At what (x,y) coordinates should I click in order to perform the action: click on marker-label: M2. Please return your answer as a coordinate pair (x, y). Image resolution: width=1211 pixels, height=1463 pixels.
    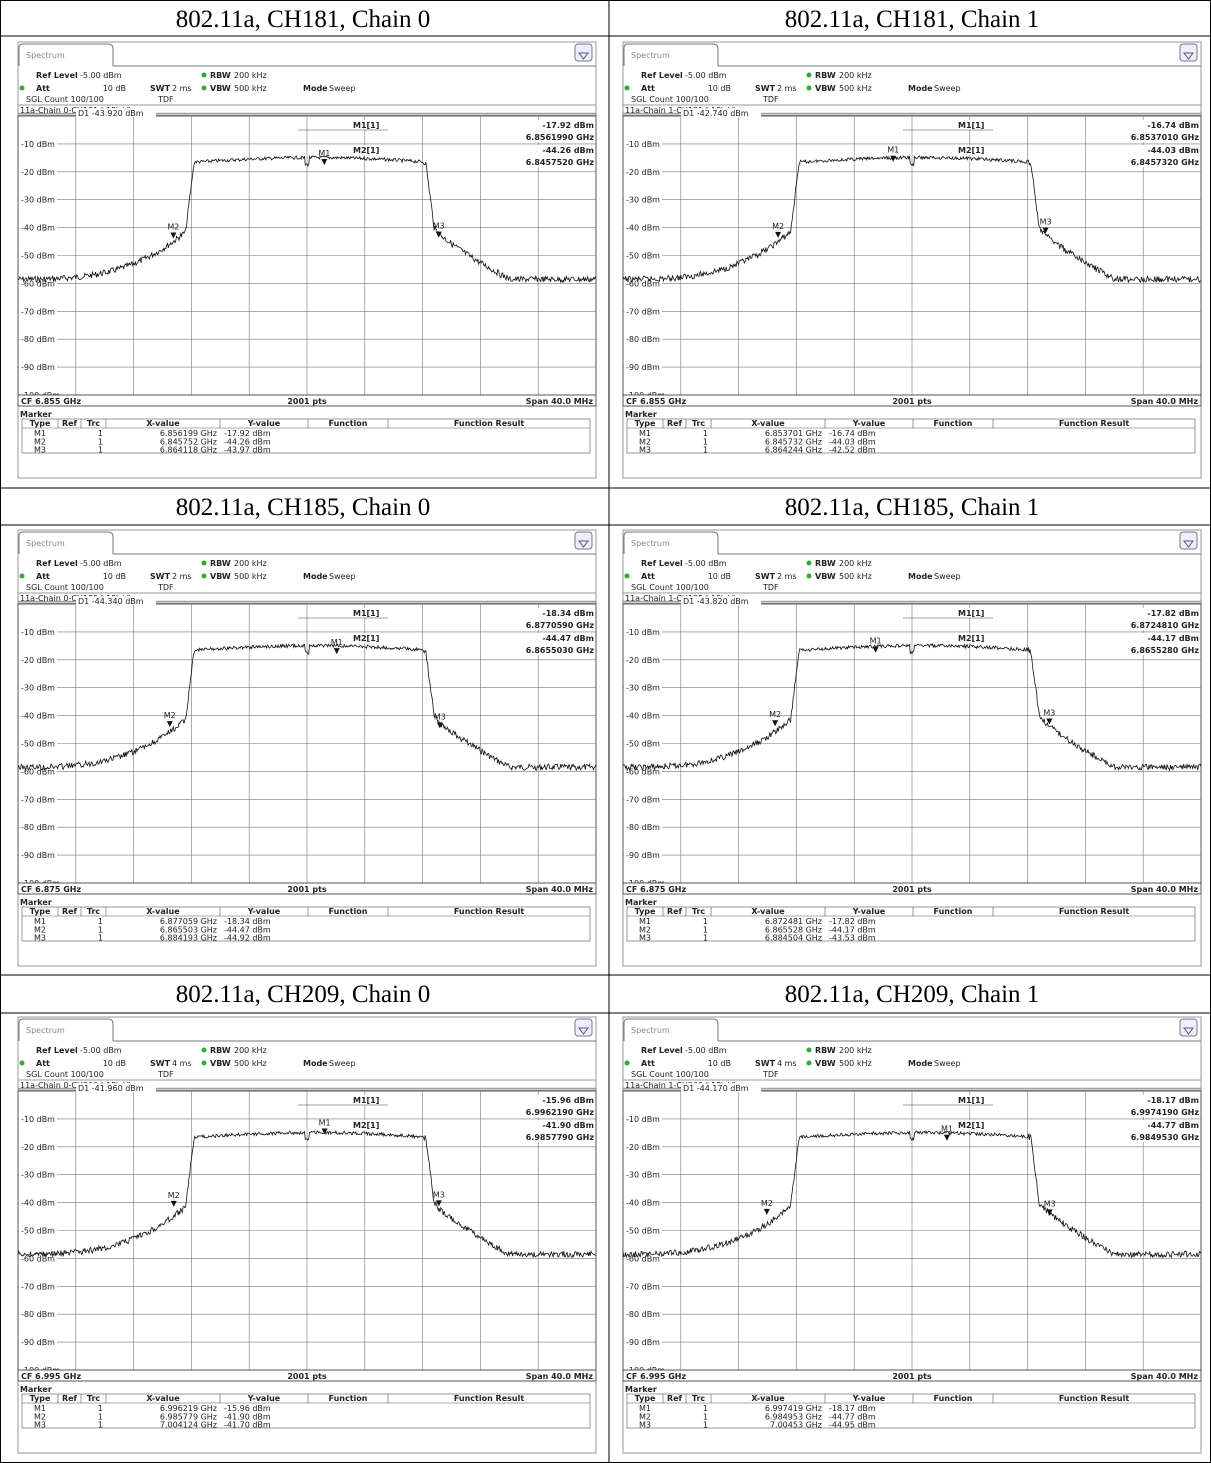
    Looking at the image, I should click on (775, 714).